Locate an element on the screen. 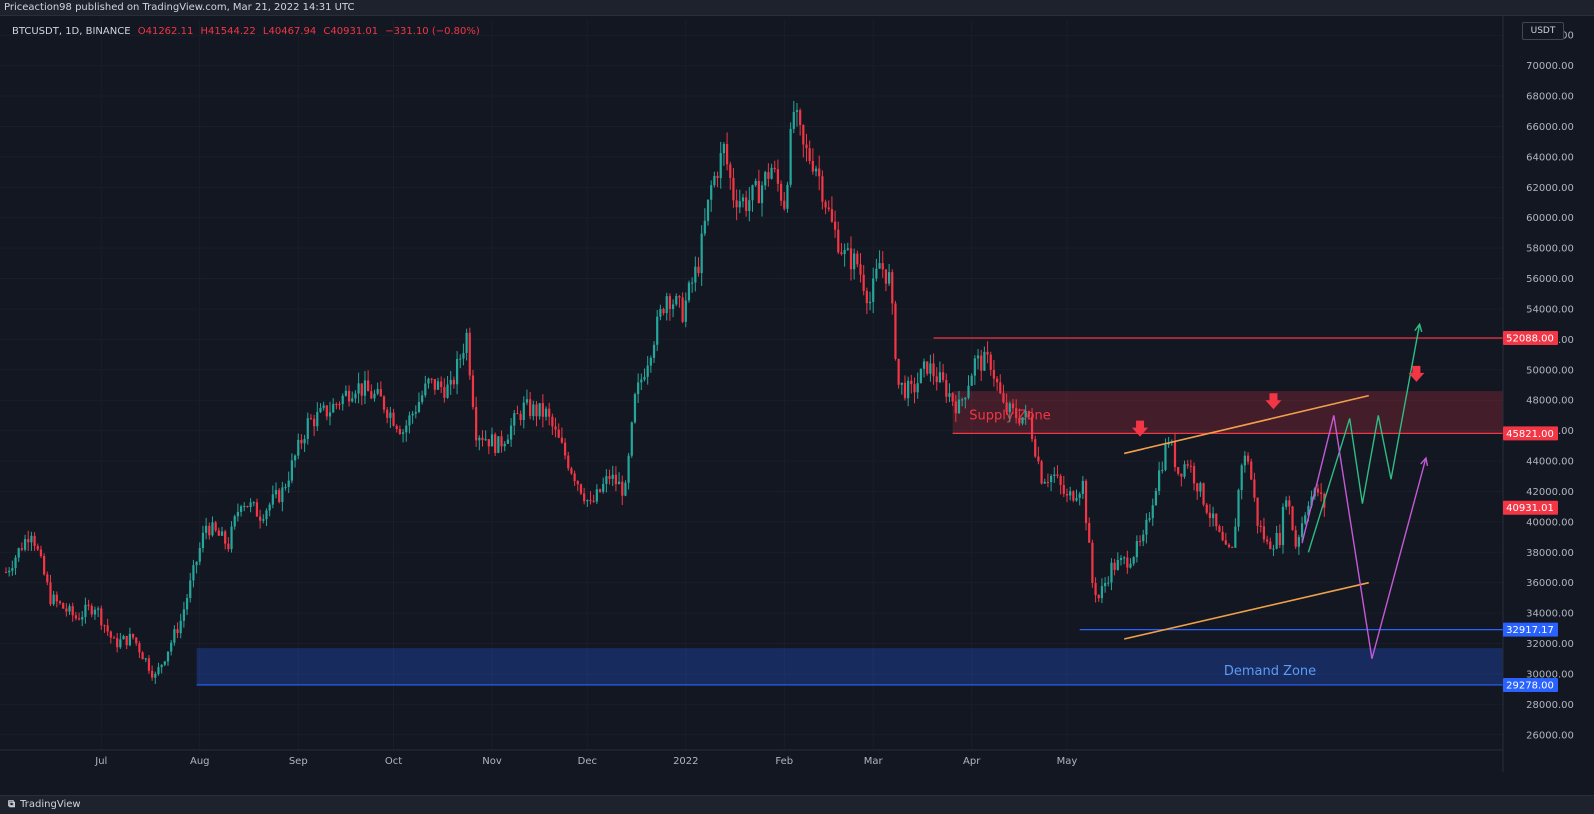 The image size is (1594, 814). x-tick-label: Mar is located at coordinates (874, 761).